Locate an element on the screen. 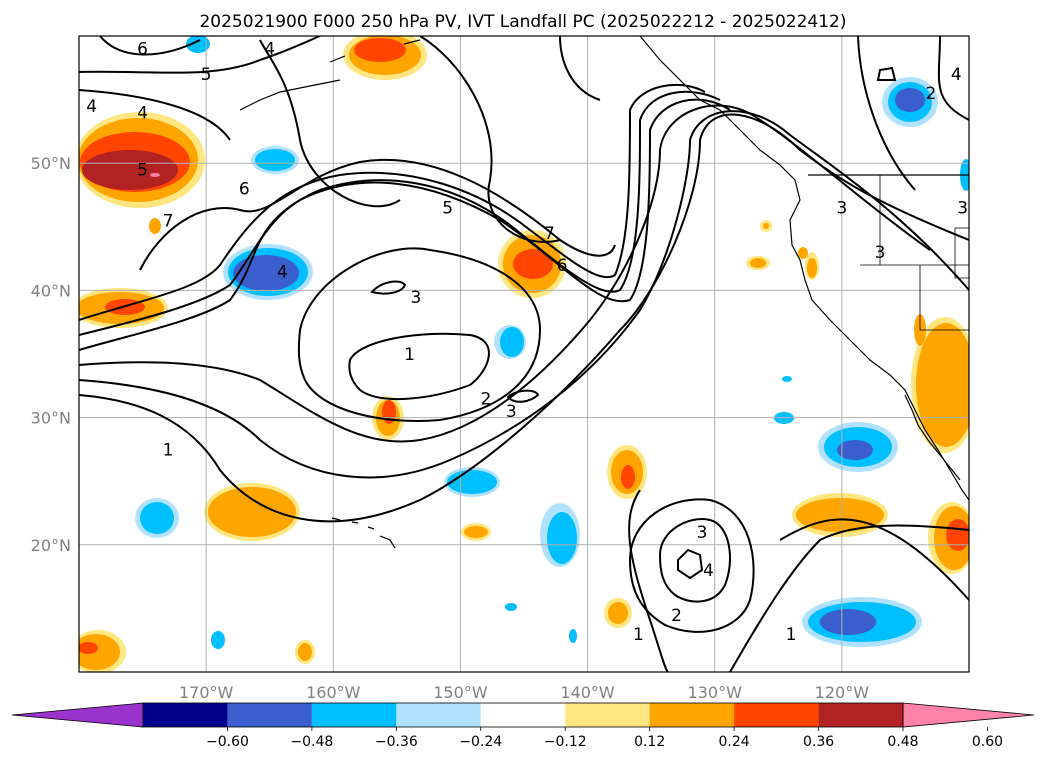 The height and width of the screenshot is (765, 1047). positive-anomaly-alaska is located at coordinates (385, 58).